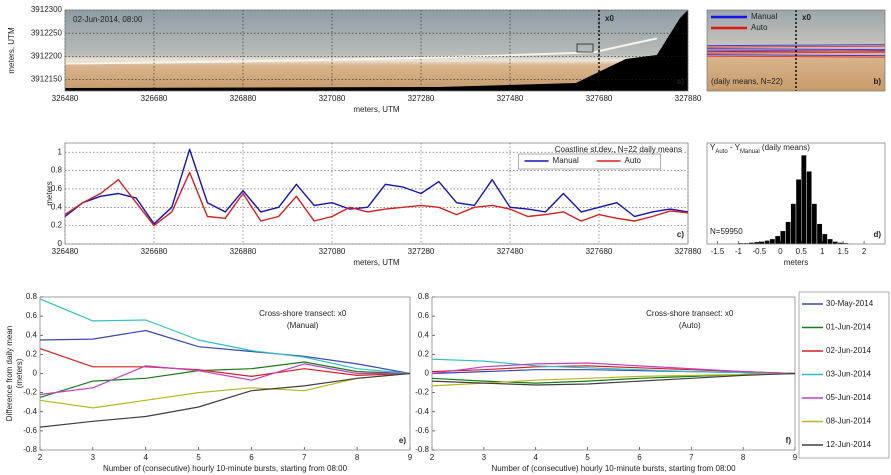  I want to click on legend-label: 12-Jun-2014, so click(848, 444).